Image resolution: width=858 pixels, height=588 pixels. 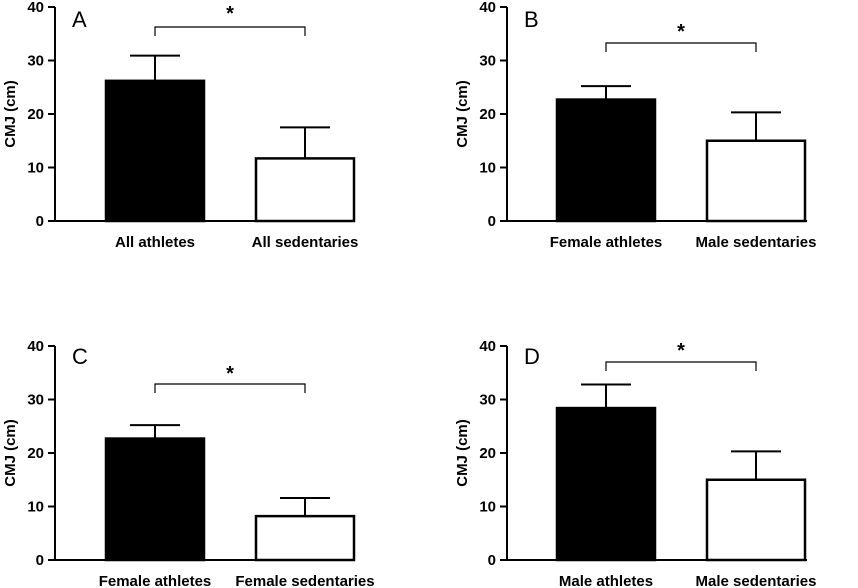 What do you see at coordinates (305, 190) in the screenshot?
I see `bar-all-sedentaries` at bounding box center [305, 190].